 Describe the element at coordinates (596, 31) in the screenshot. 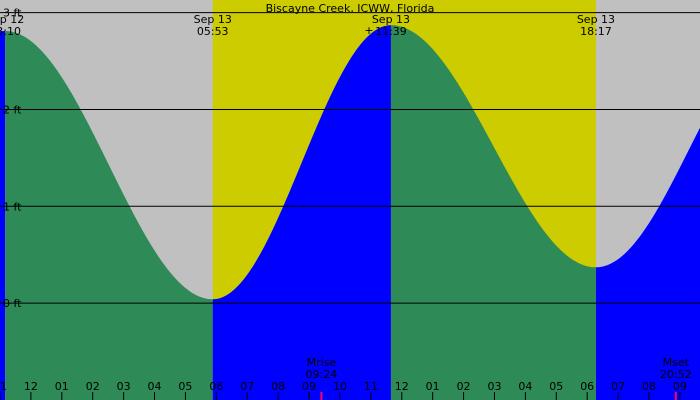

I see `tide-event-time: 18:17` at that location.